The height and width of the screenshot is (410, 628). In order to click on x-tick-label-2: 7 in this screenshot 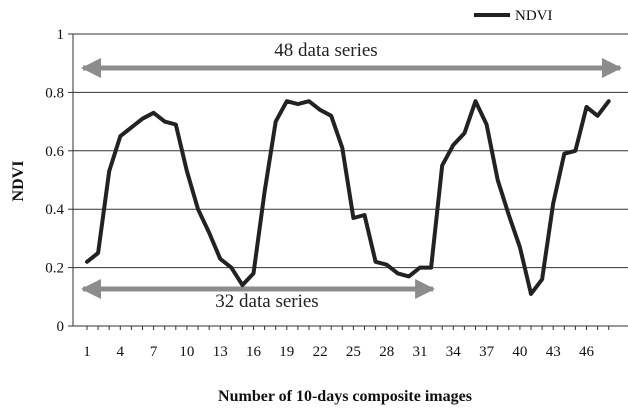, I will do `click(154, 352)`.